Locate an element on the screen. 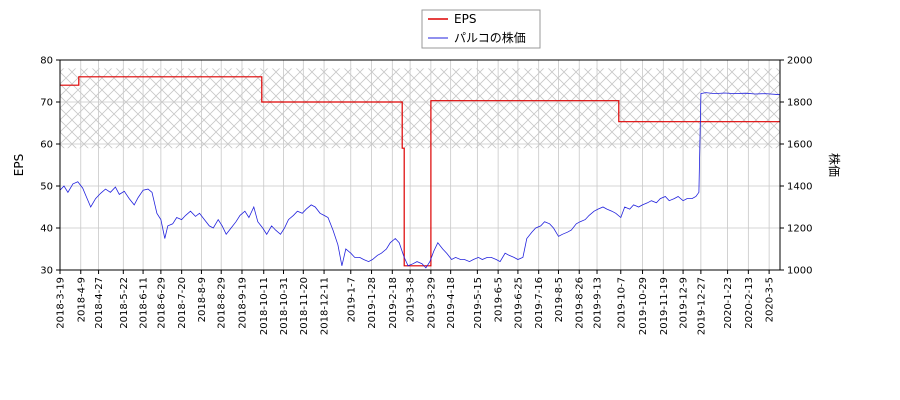 The width and height of the screenshot is (900, 400). x-tick-label: 2020-1-23 is located at coordinates (728, 303).